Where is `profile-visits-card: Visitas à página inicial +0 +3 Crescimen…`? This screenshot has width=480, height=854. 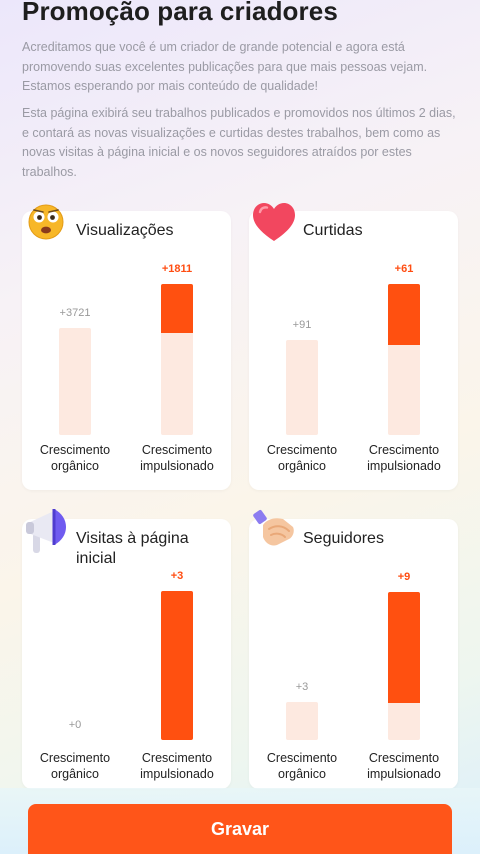 profile-visits-card: Visitas à página inicial +0 +3 Crescimen… is located at coordinates (126, 649).